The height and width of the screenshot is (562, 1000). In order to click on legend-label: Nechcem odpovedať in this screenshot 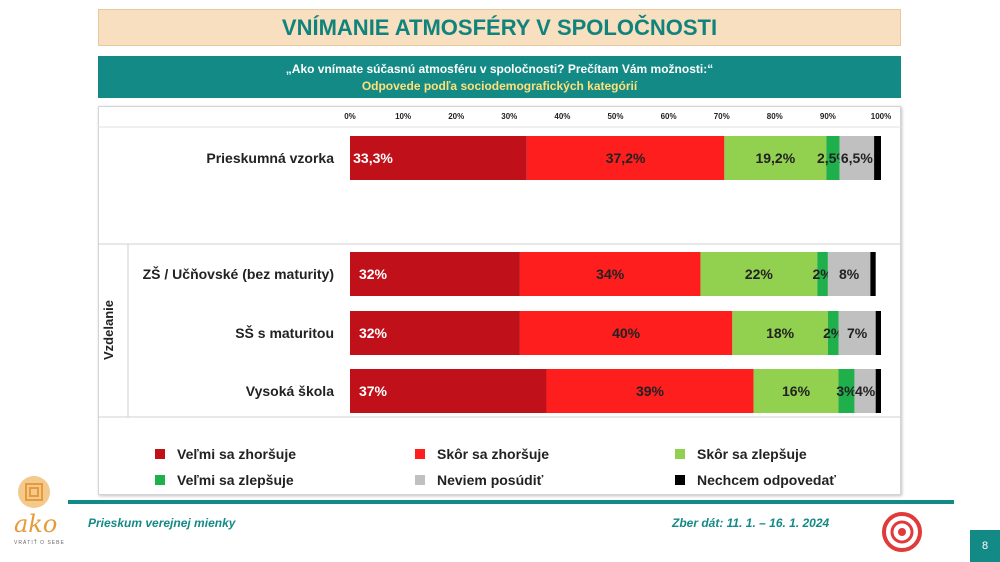, I will do `click(766, 480)`.